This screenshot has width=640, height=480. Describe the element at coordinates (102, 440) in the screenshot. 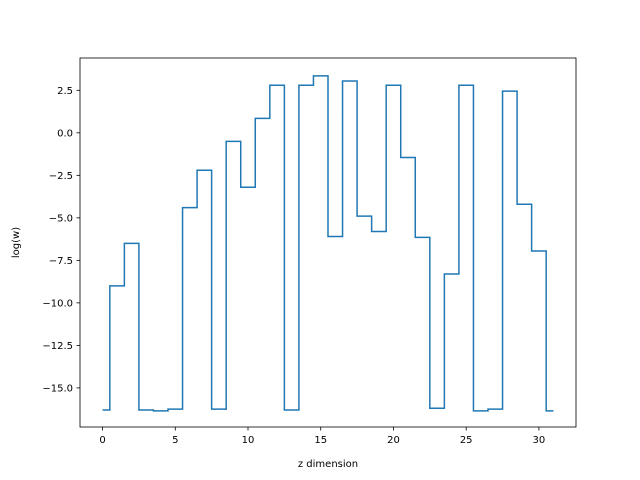

I see `x-tick-label: 0` at that location.